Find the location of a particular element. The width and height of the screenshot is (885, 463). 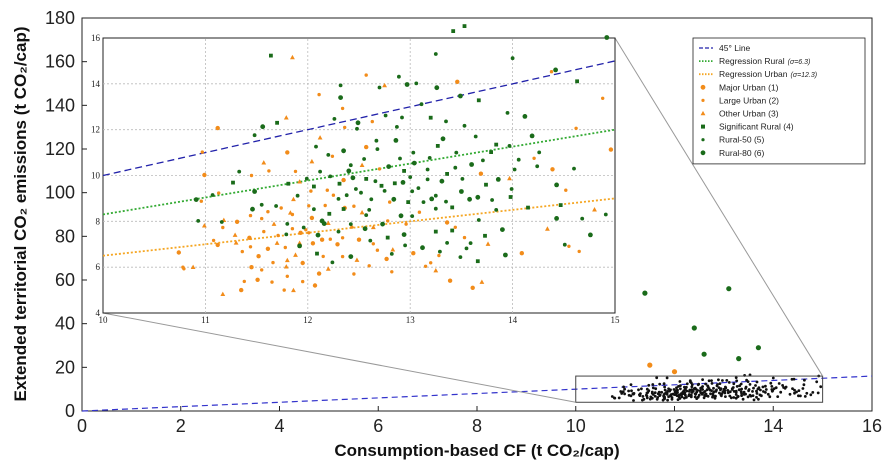

y-tick-label: 140 is located at coordinates (60, 105).